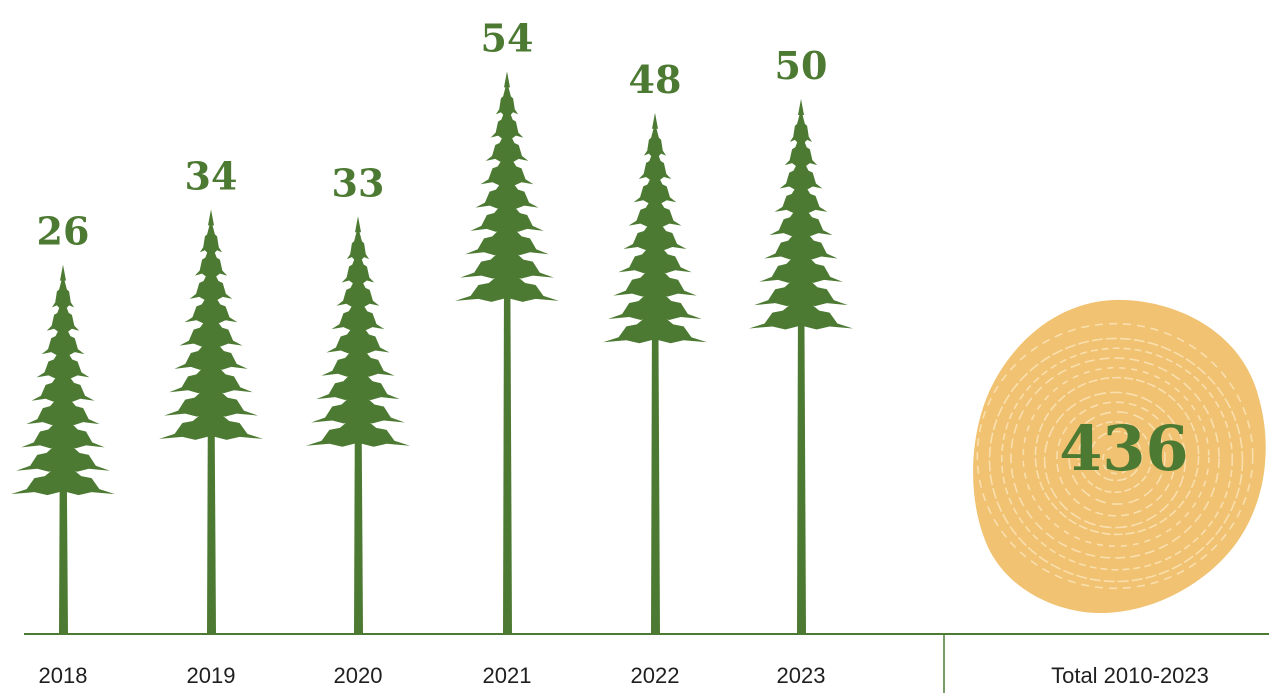 The image size is (1269, 693). I want to click on total-label: Total 2010-2023, so click(1130, 675).